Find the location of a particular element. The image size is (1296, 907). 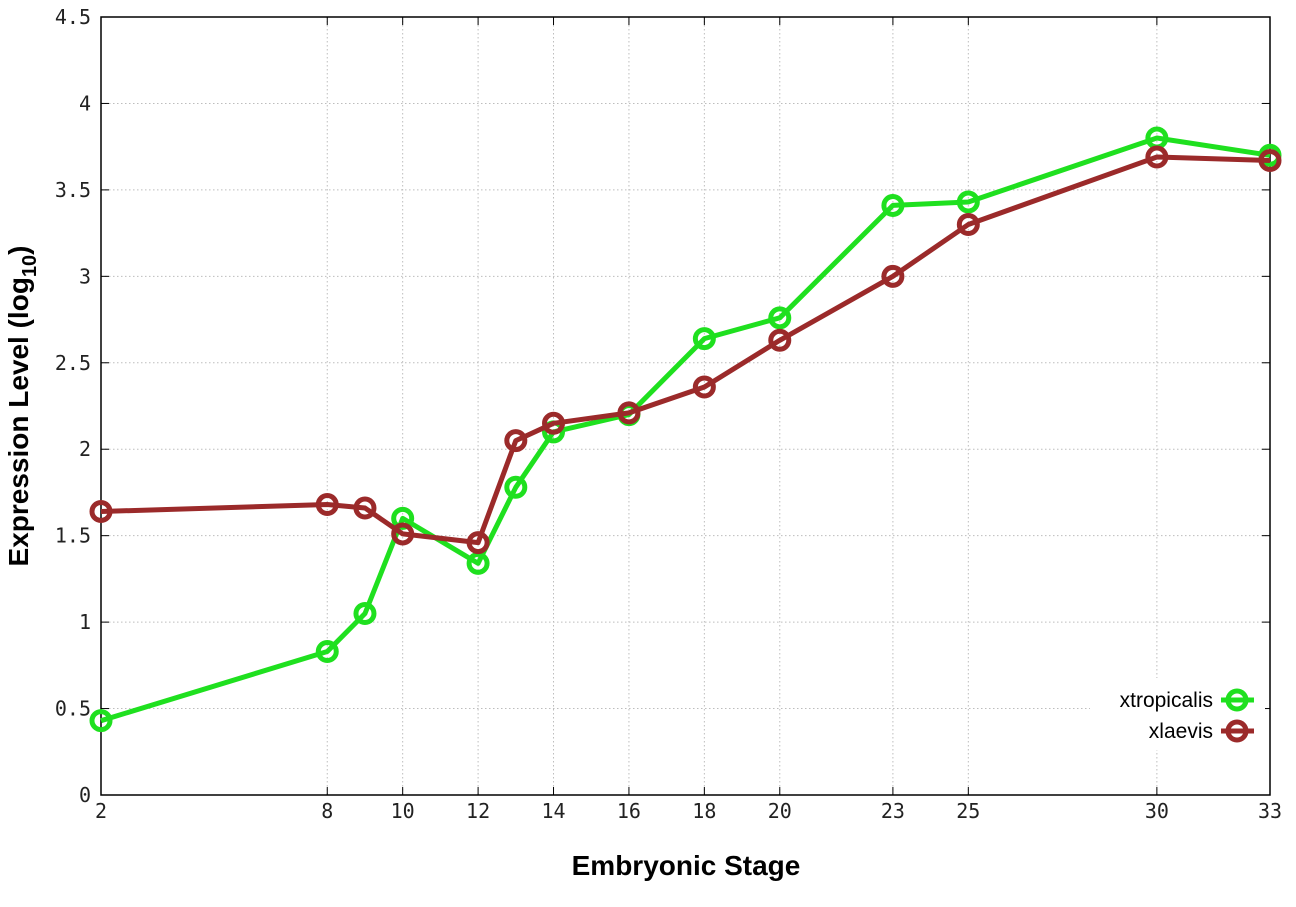

y-tick-label: 0.5 is located at coordinates (73, 709).